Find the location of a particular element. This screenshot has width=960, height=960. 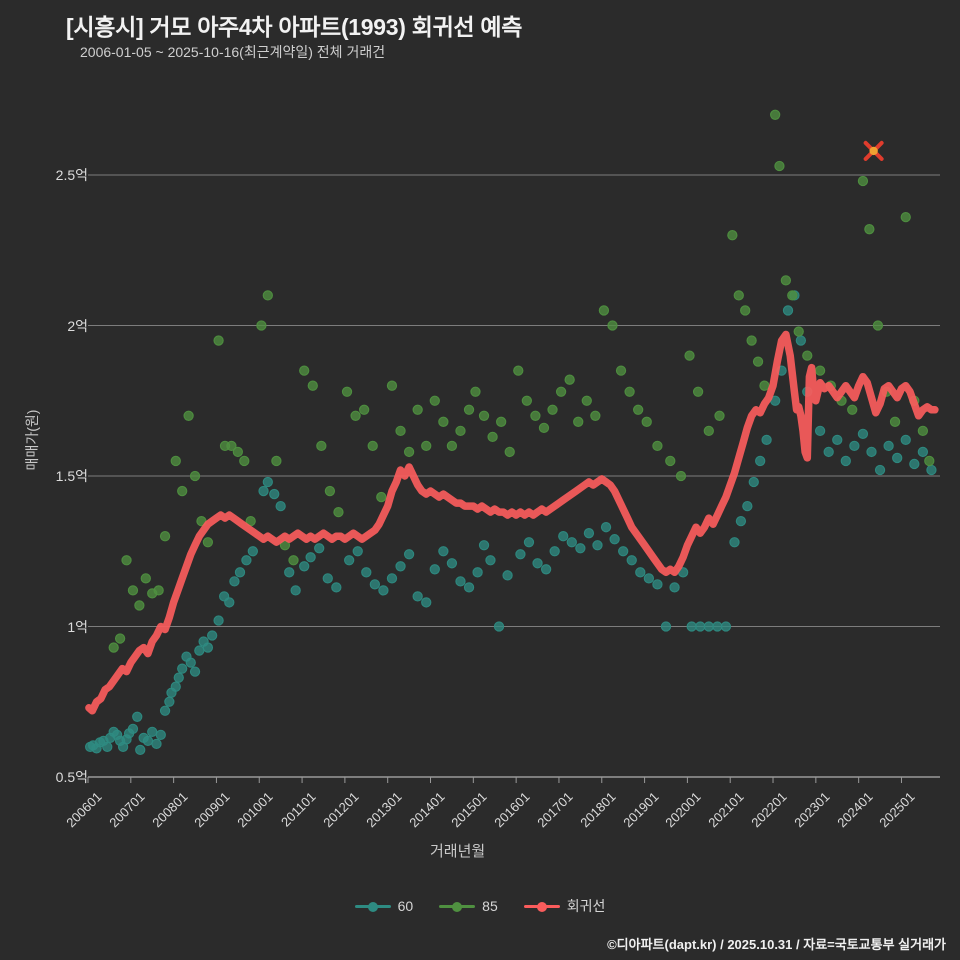

highlight-max-marker is located at coordinates (873, 150).